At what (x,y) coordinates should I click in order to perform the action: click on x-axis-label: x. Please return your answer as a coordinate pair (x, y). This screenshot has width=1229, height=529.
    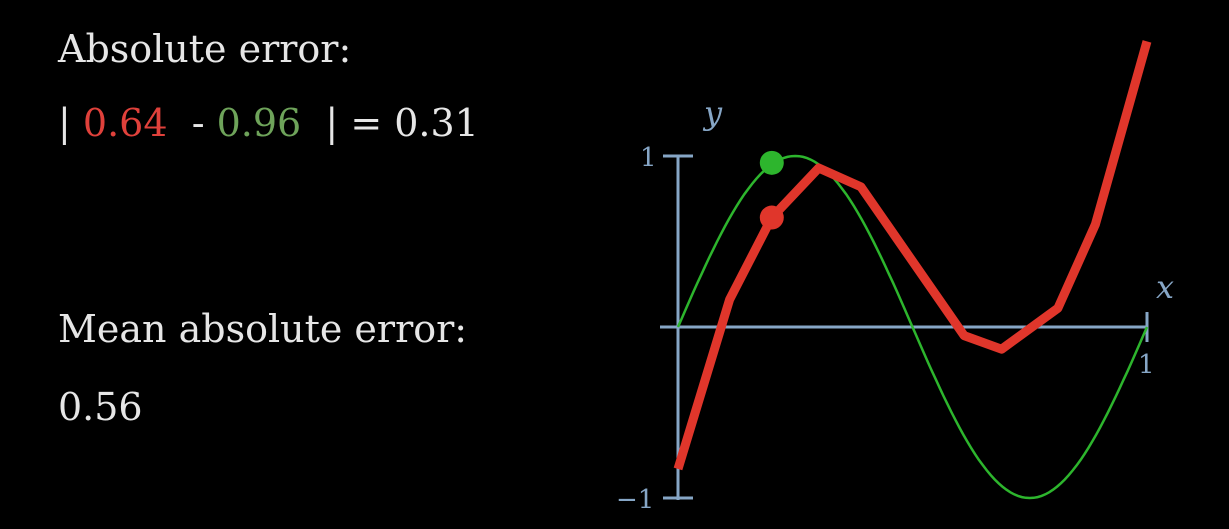
    Looking at the image, I should click on (1165, 287).